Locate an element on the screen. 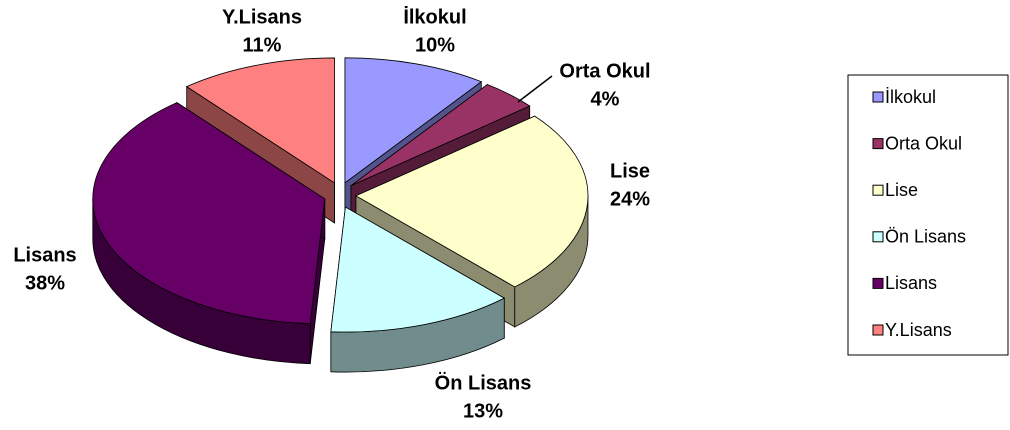 The height and width of the screenshot is (430, 1010). legend-label: Ön Lisans is located at coordinates (925, 237).